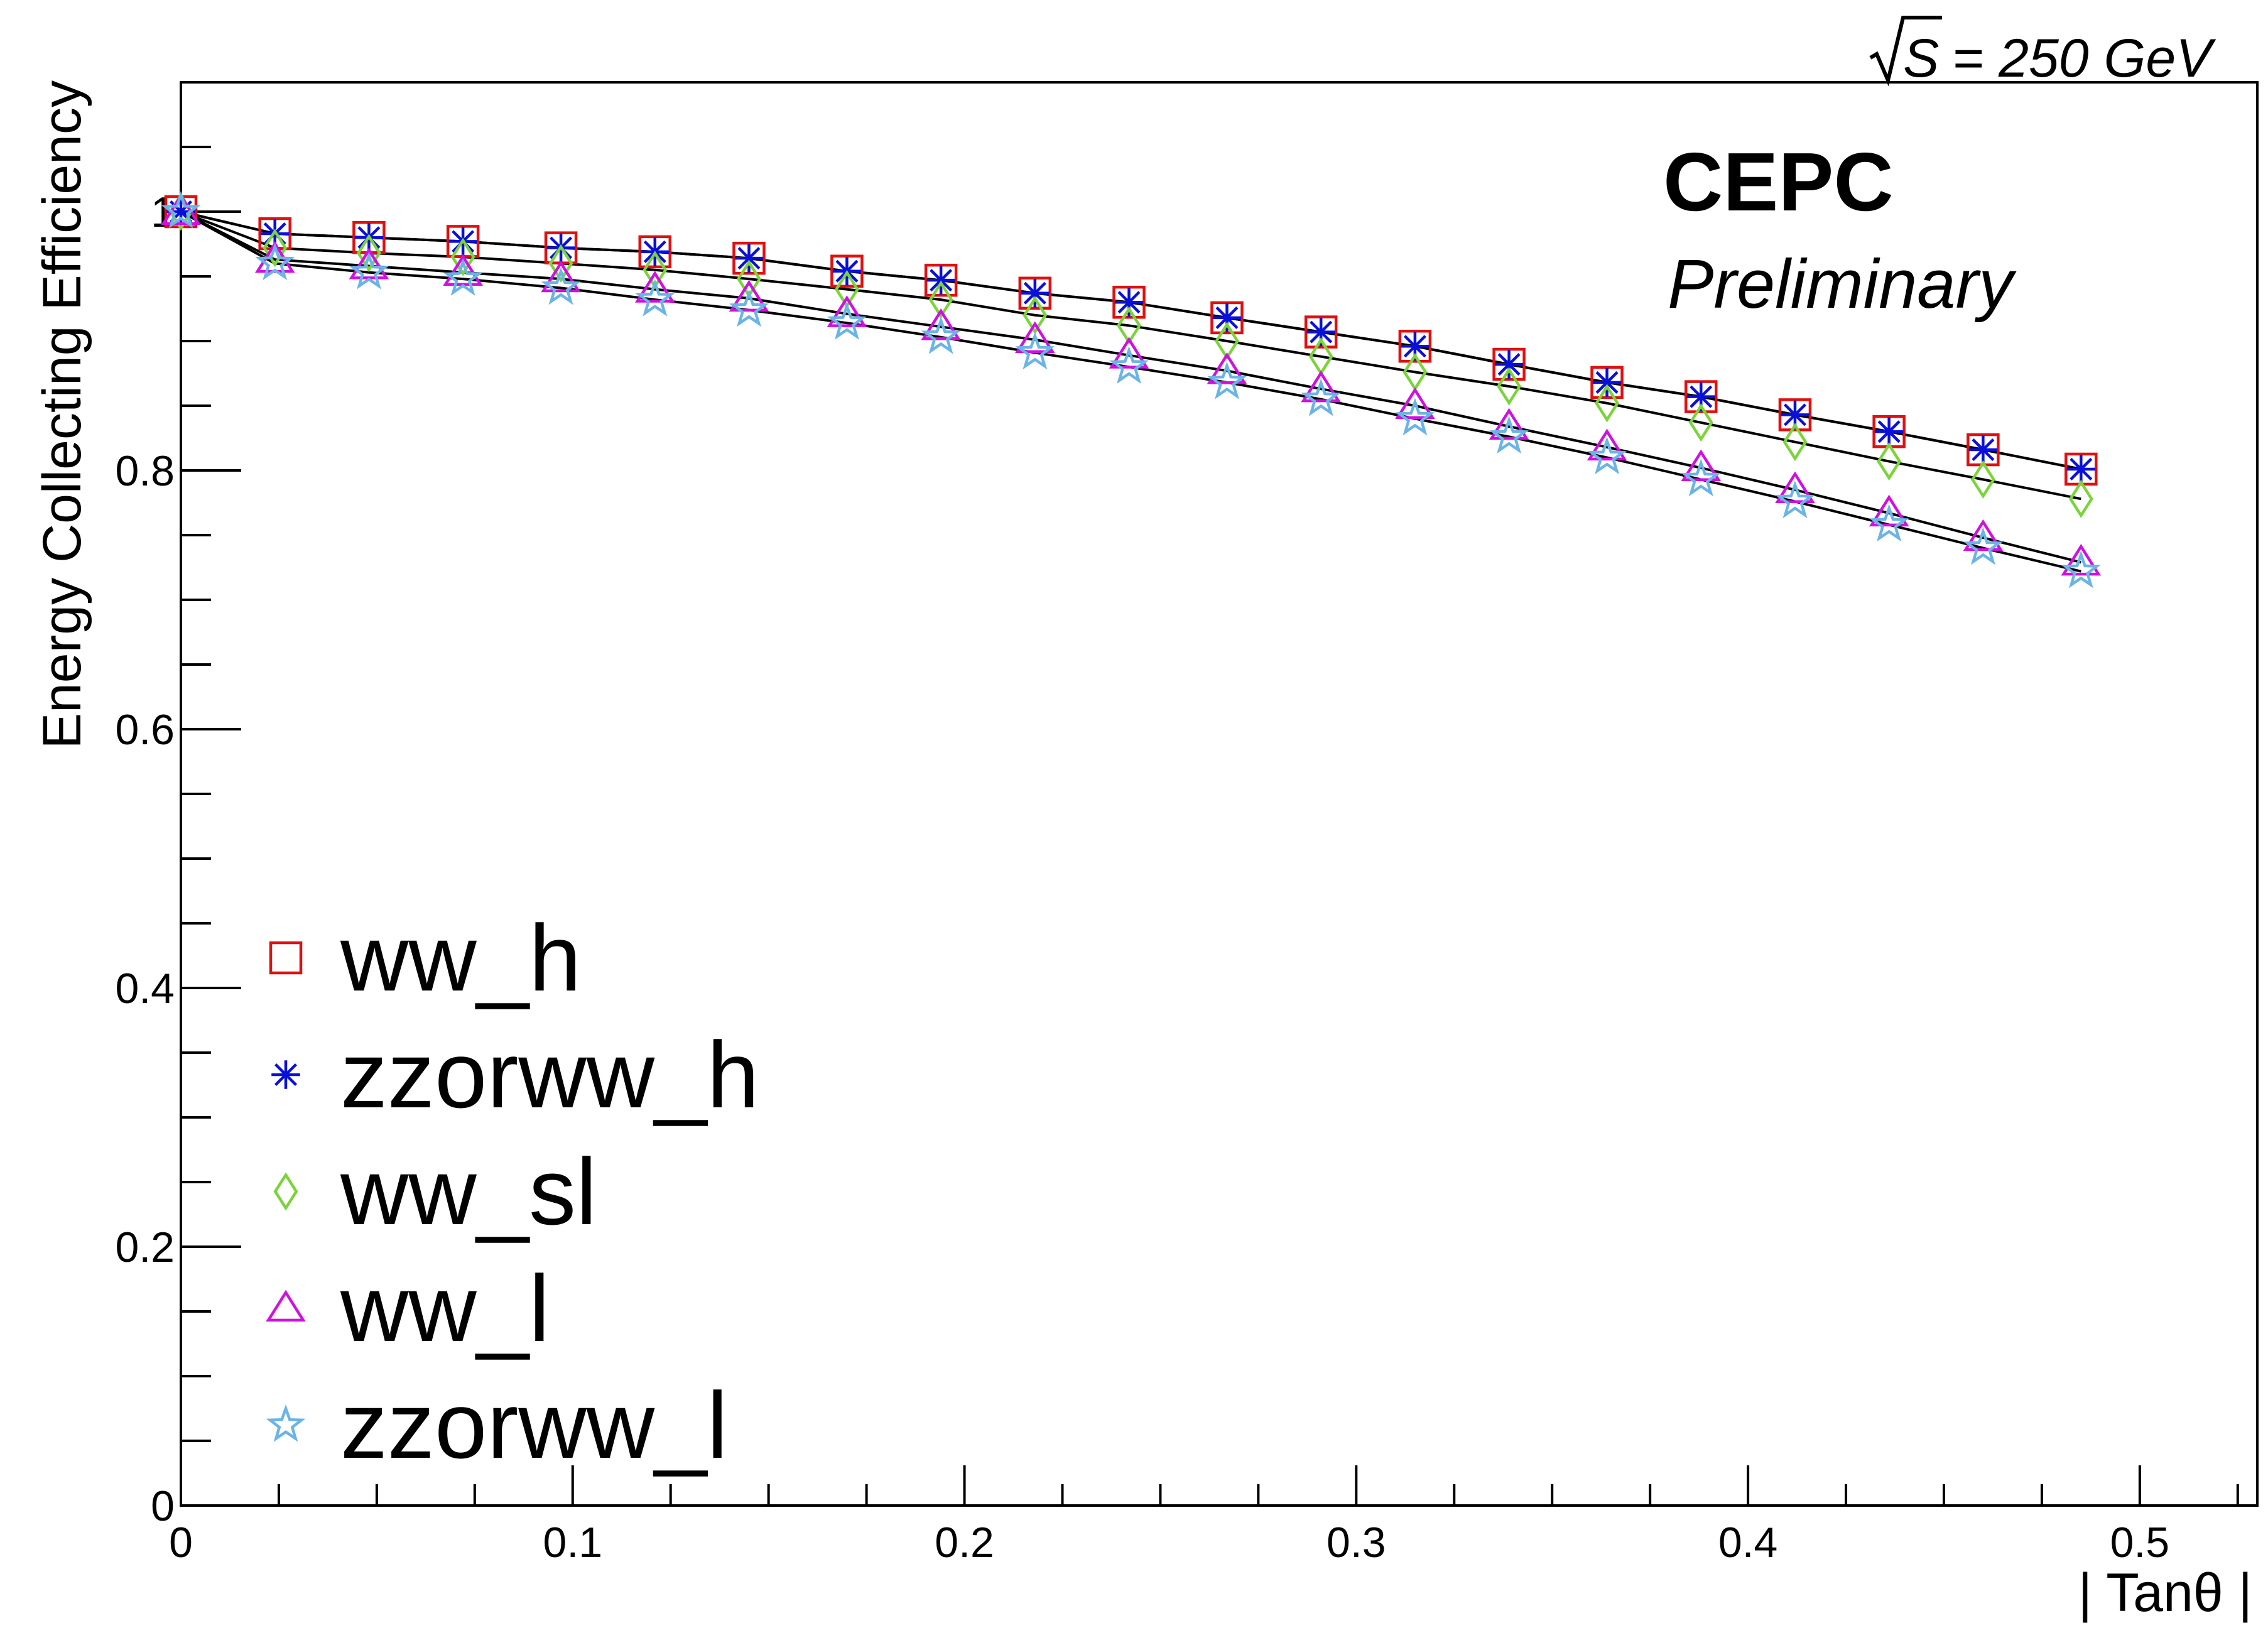 Image resolution: width=2268 pixels, height=1628 pixels. Describe the element at coordinates (62, 414) in the screenshot. I see `y-axis-title: Energy Collecting Efficiency` at that location.